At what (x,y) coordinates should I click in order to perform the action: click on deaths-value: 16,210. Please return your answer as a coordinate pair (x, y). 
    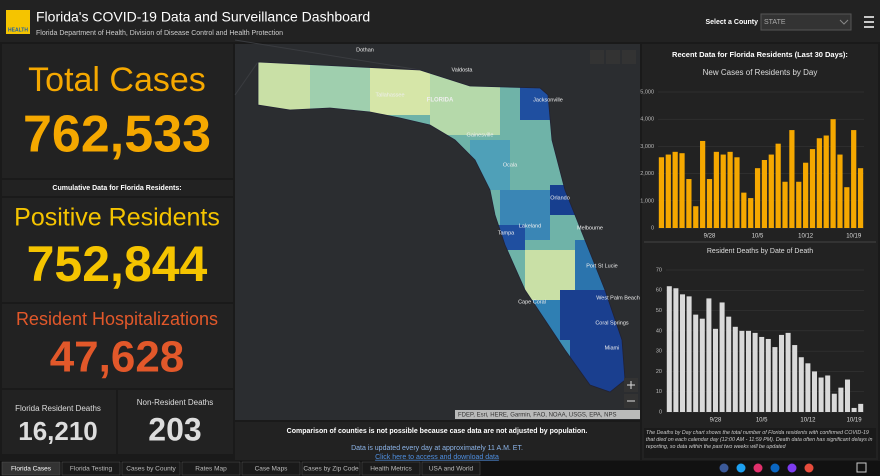
    Looking at the image, I should click on (58, 431).